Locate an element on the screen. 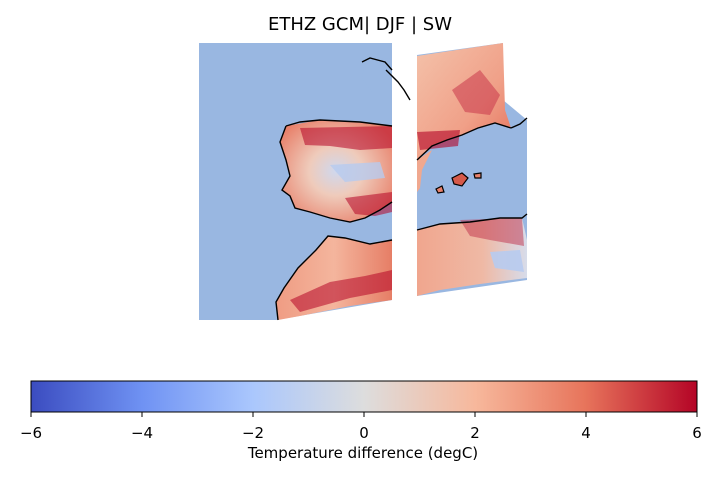 The height and width of the screenshot is (480, 720). cool-patch-sahara is located at coordinates (507, 261).